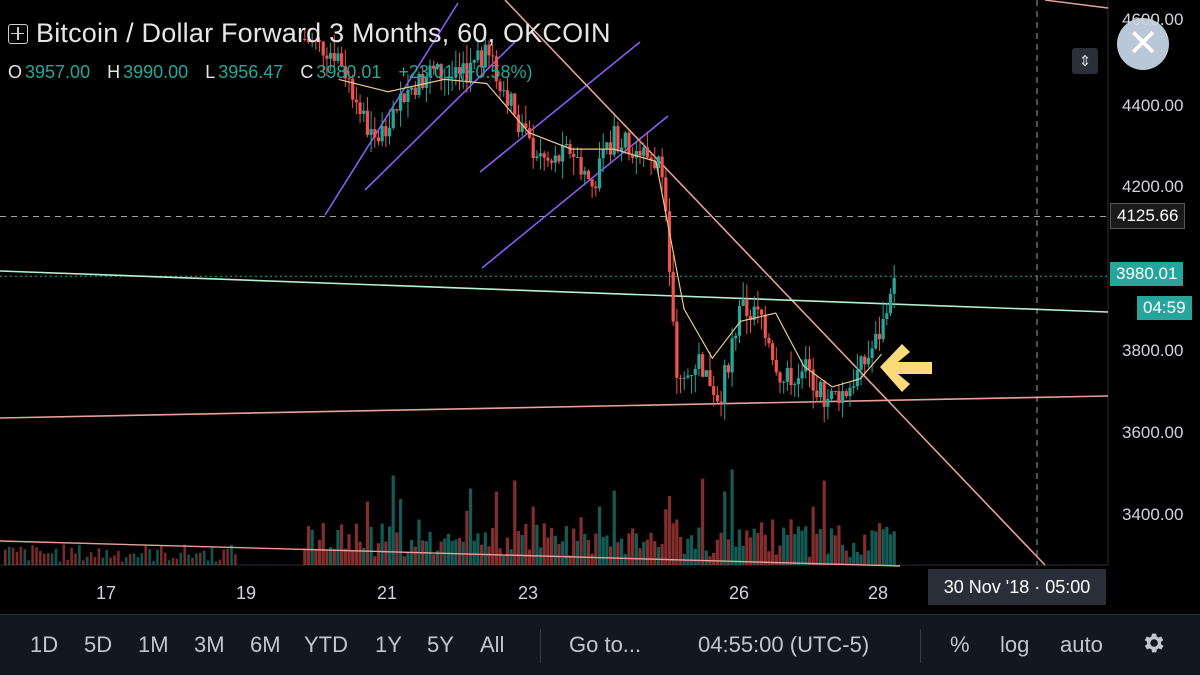 The height and width of the screenshot is (675, 1200). Describe the element at coordinates (1015, 644) in the screenshot. I see `log-toggle: log` at that location.